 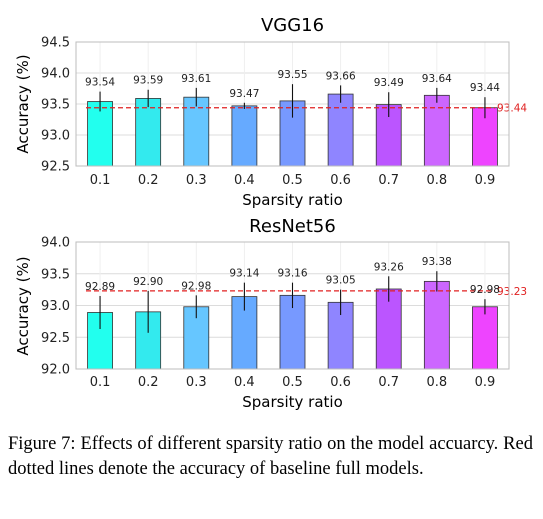 What do you see at coordinates (340, 180) in the screenshot?
I see `chart1-xtick-label: 0.6` at bounding box center [340, 180].